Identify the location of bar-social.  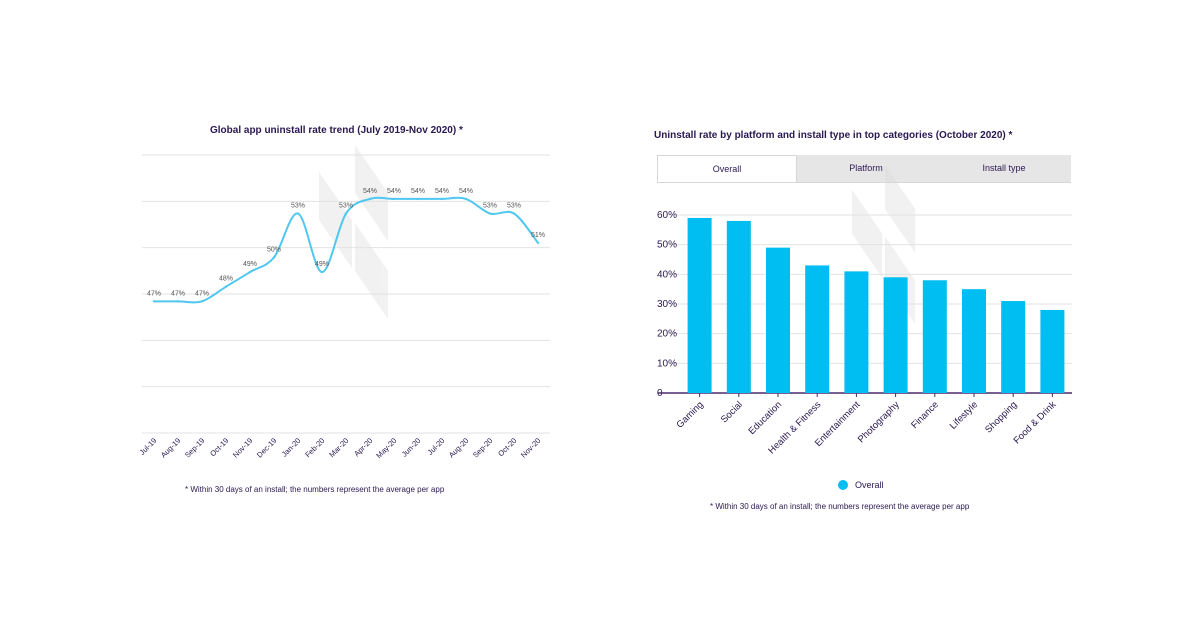
(738, 306).